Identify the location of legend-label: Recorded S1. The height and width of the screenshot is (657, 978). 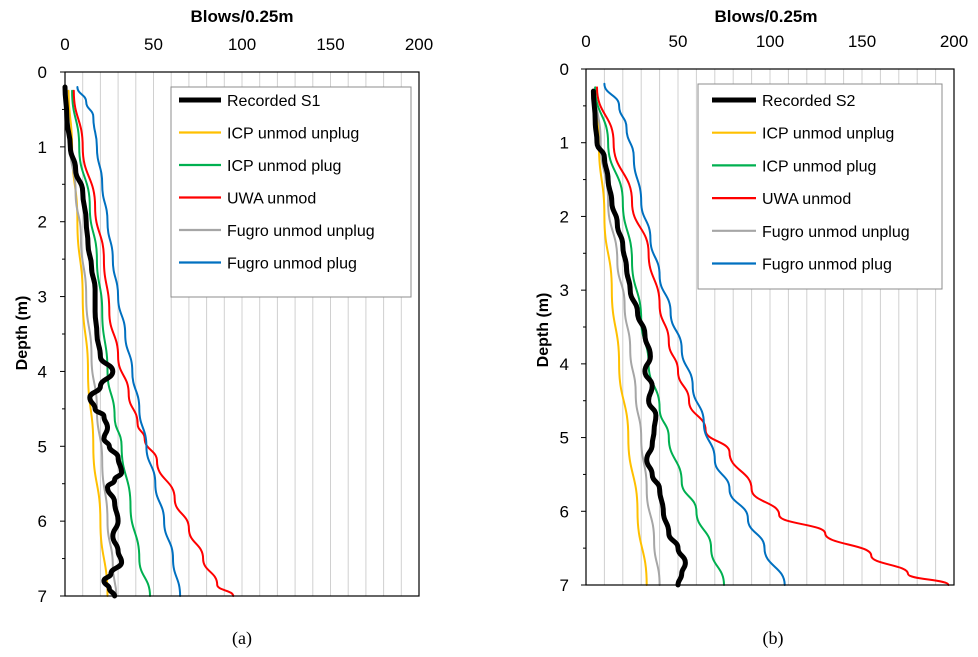
(273, 101).